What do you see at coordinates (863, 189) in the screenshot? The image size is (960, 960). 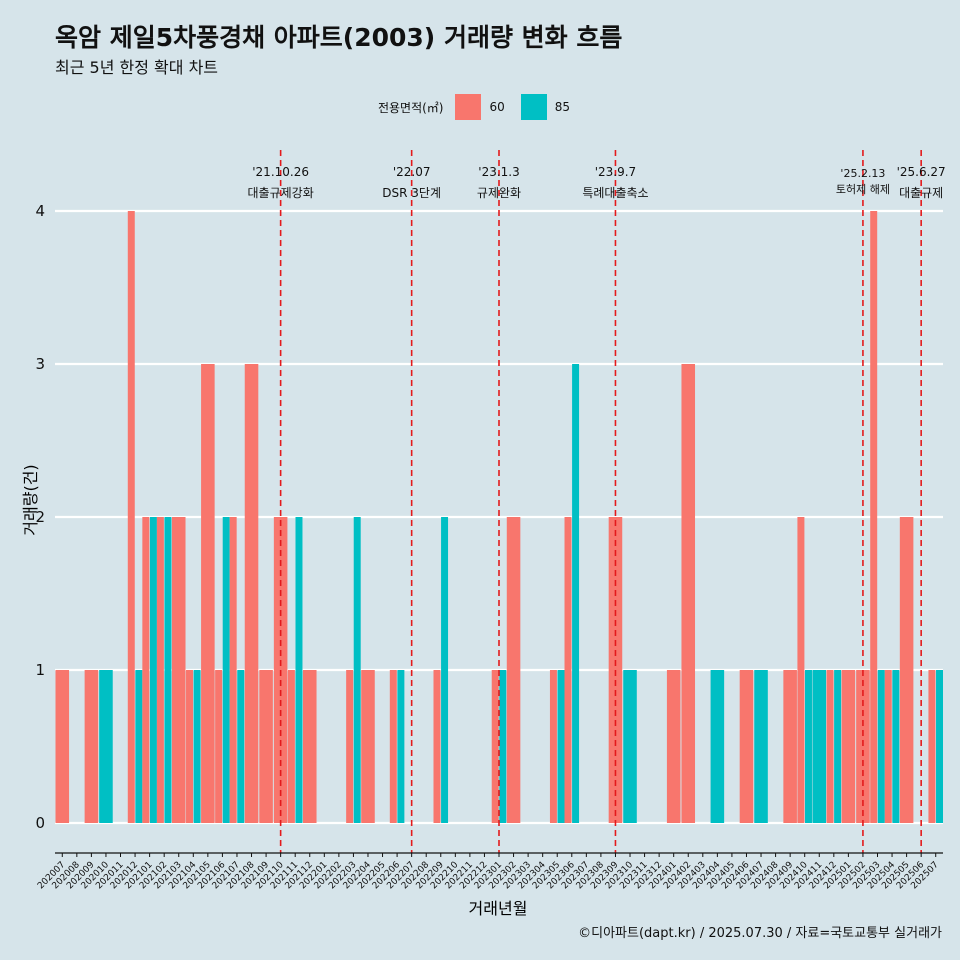 I see `event-text-label: 토허제 해제` at bounding box center [863, 189].